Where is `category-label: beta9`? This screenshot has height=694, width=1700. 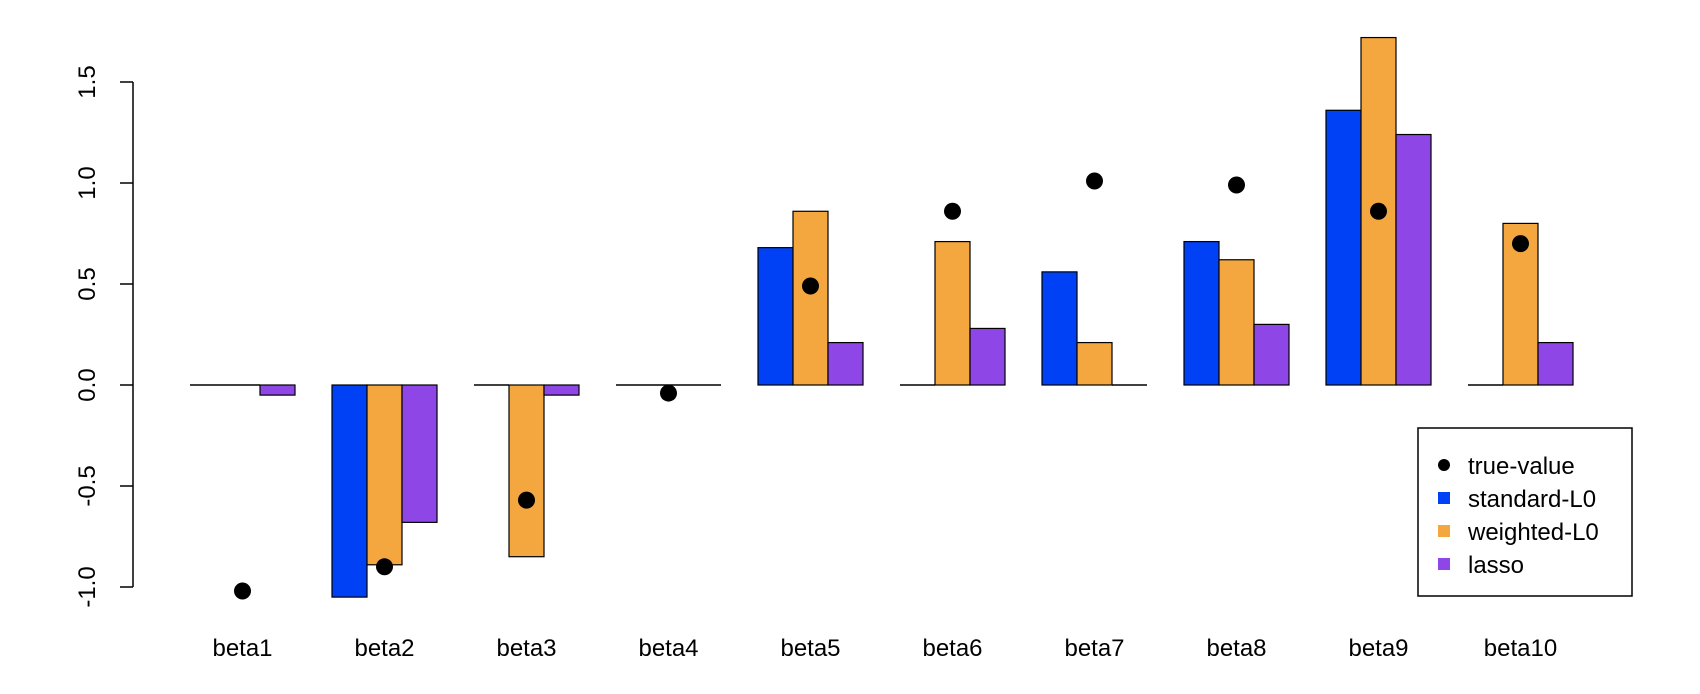
category-label: beta9 is located at coordinates (1378, 648).